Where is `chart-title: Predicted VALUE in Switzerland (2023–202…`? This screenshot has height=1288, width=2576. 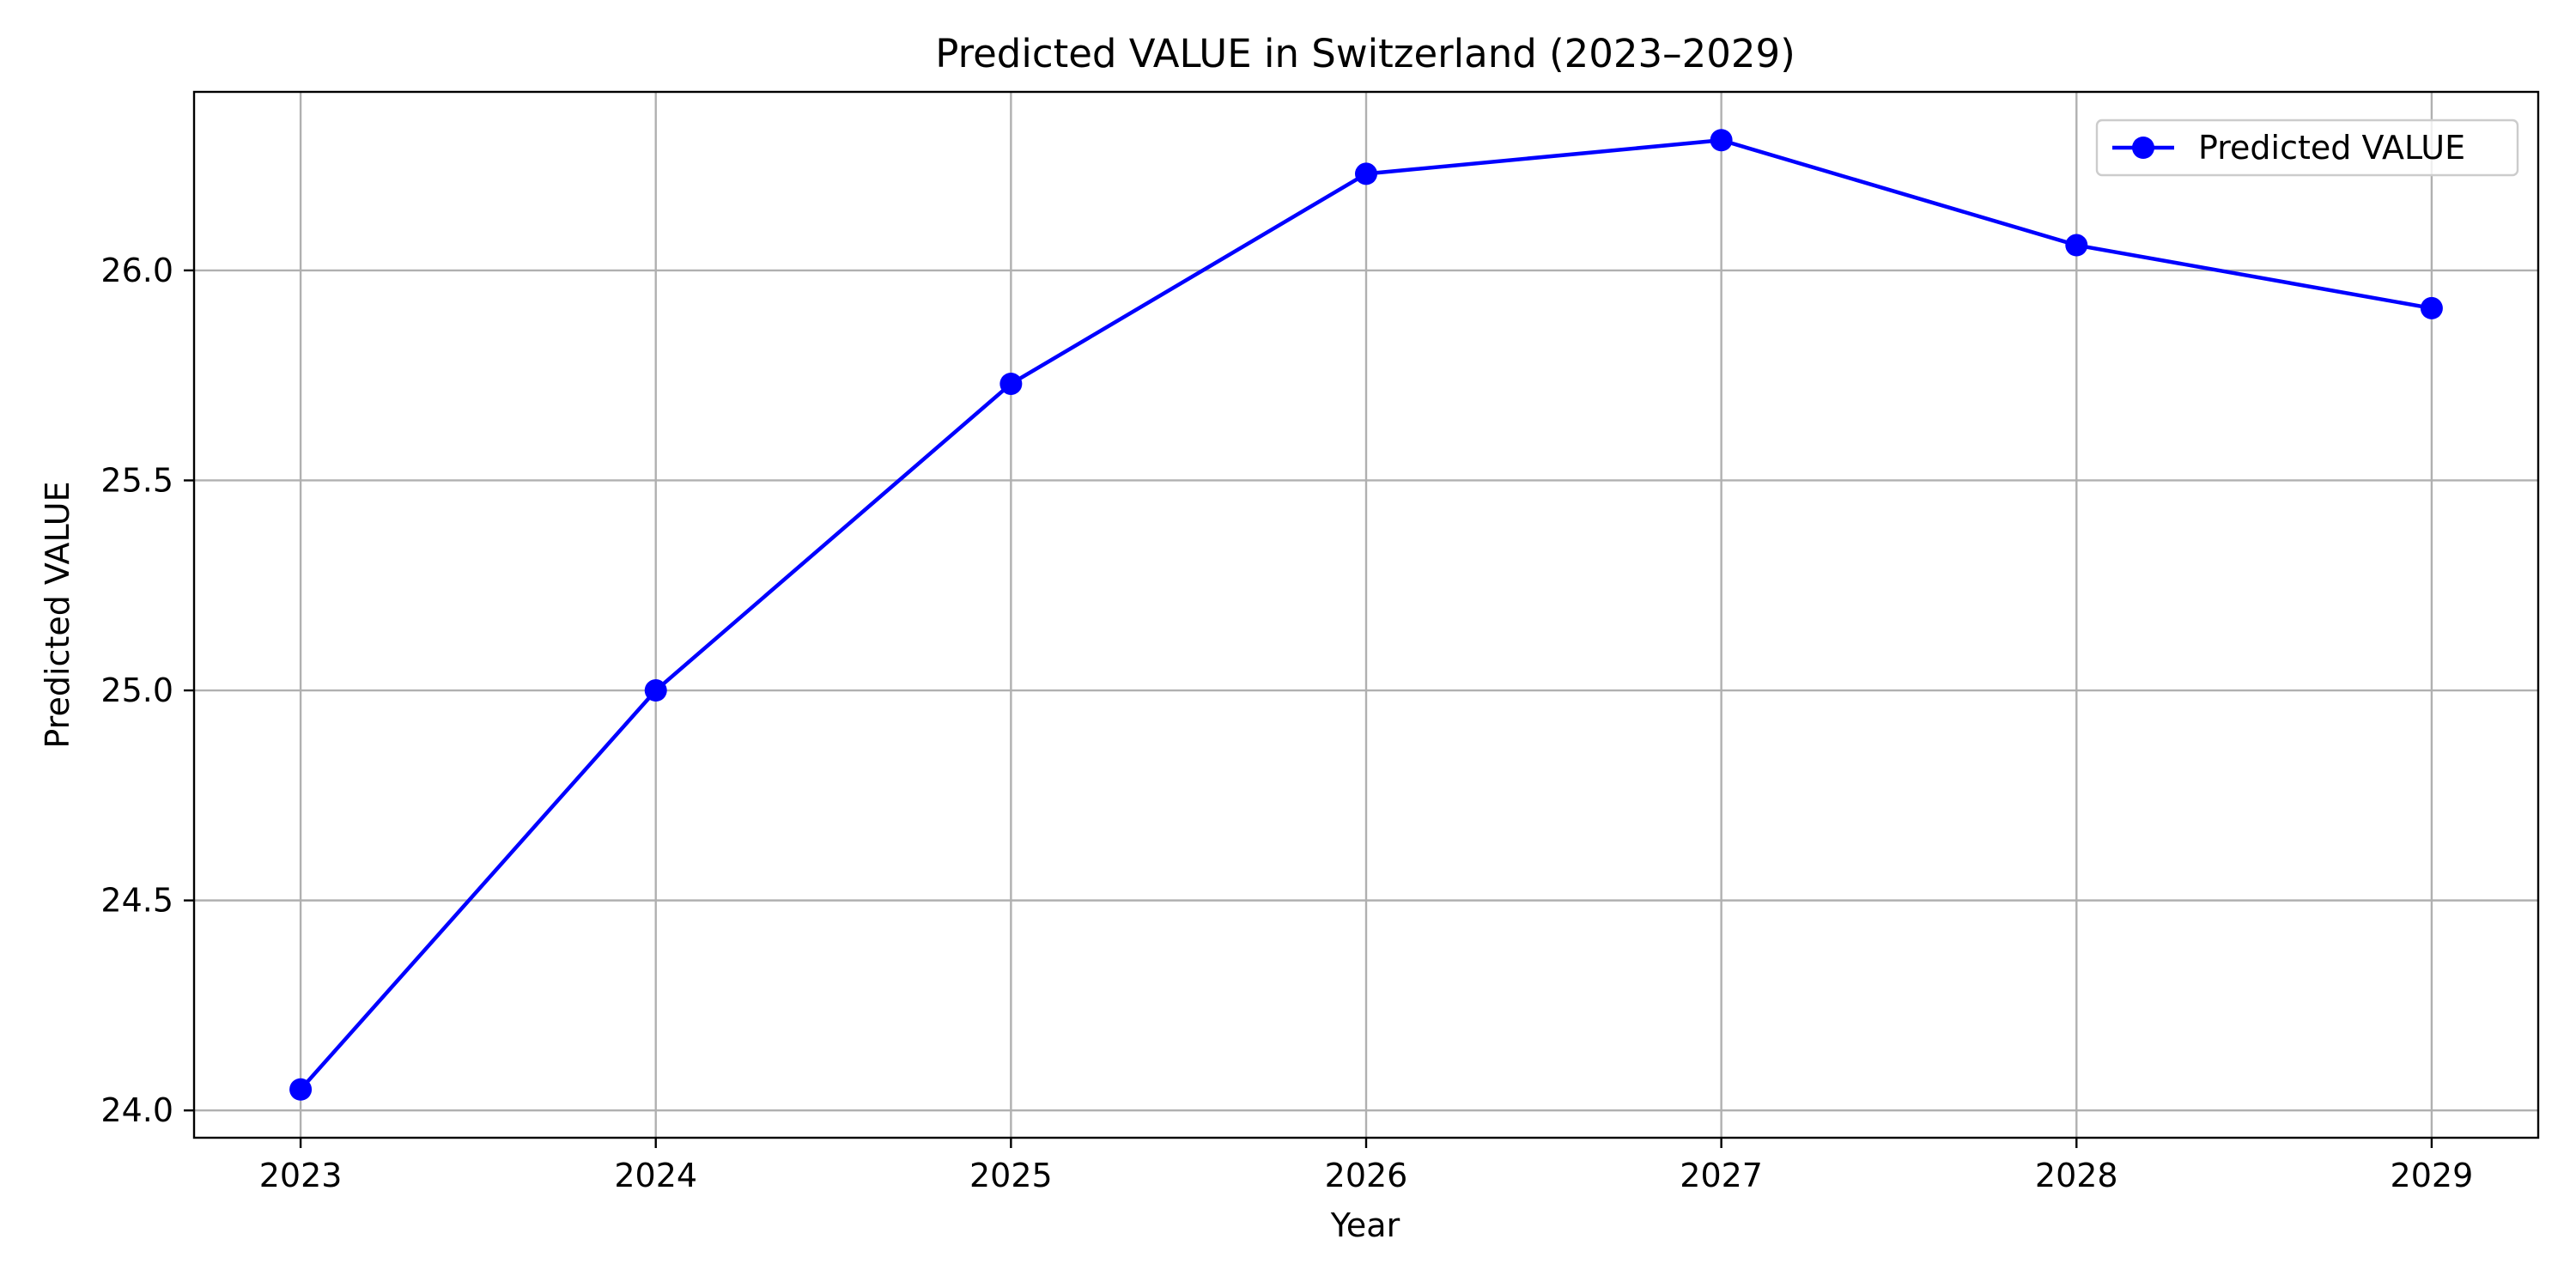
chart-title: Predicted VALUE in Switzerland (2023–202… is located at coordinates (1365, 53).